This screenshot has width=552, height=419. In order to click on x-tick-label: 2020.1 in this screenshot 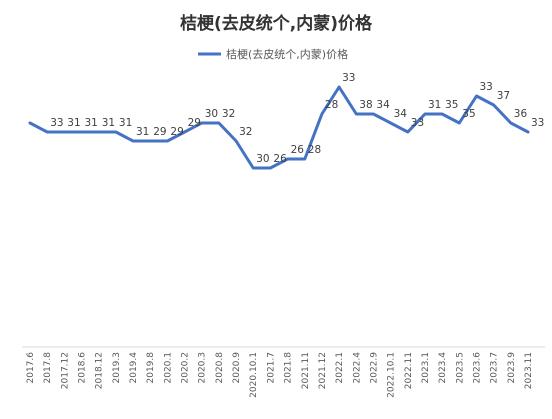, I will do `click(168, 368)`.